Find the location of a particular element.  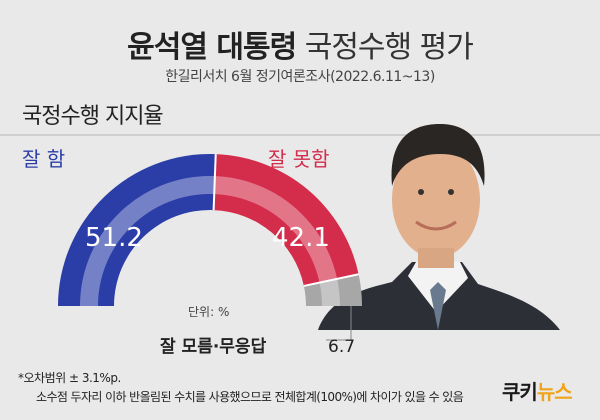

title-rest: 국정수행 평가 is located at coordinates (389, 47).